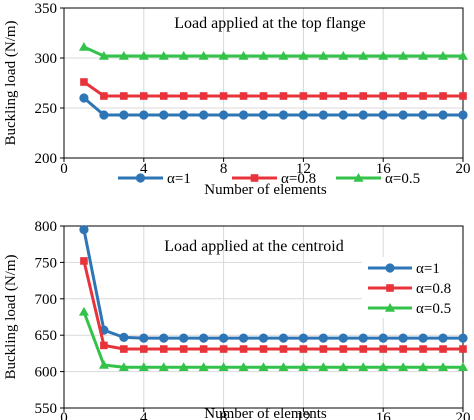  What do you see at coordinates (224, 415) in the screenshot?
I see `x-tick-label: 8` at bounding box center [224, 415].